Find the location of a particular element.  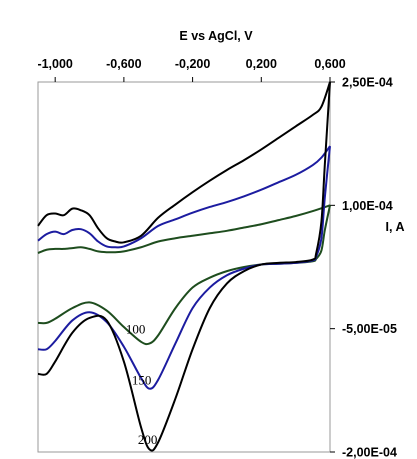

series-line-forward is located at coordinates (184, 229).